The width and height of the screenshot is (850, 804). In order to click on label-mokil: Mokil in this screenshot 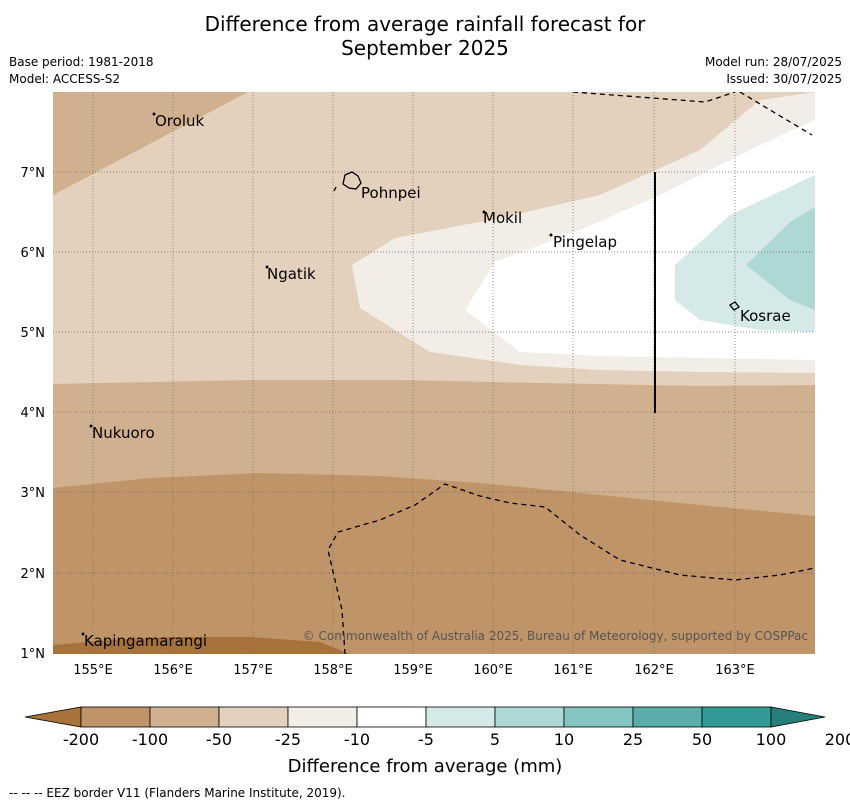, I will do `click(502, 218)`.